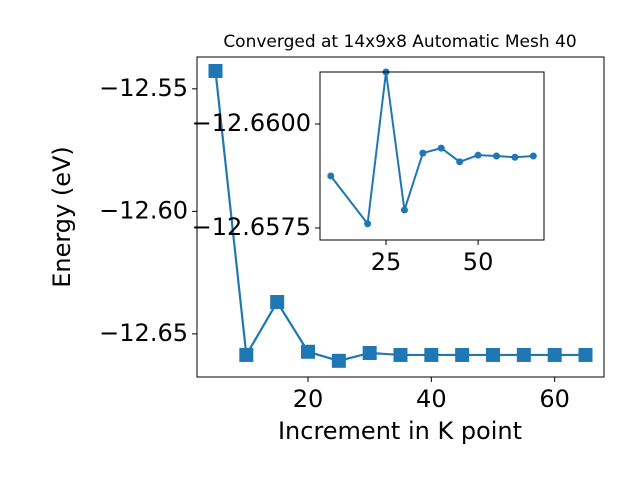 Image resolution: width=640 pixels, height=480 pixels. I want to click on y-tick-label: −12.6575, so click(251, 227).